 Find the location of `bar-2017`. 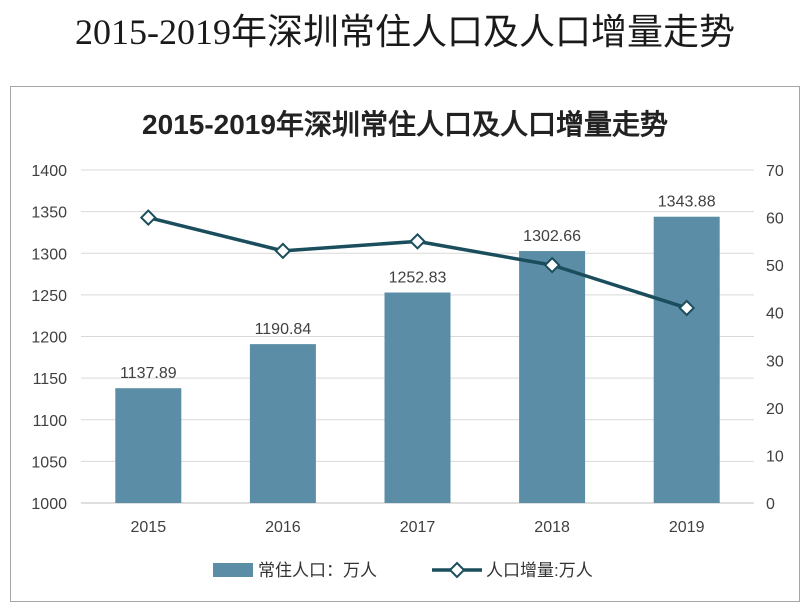

bar-2017 is located at coordinates (417, 397).